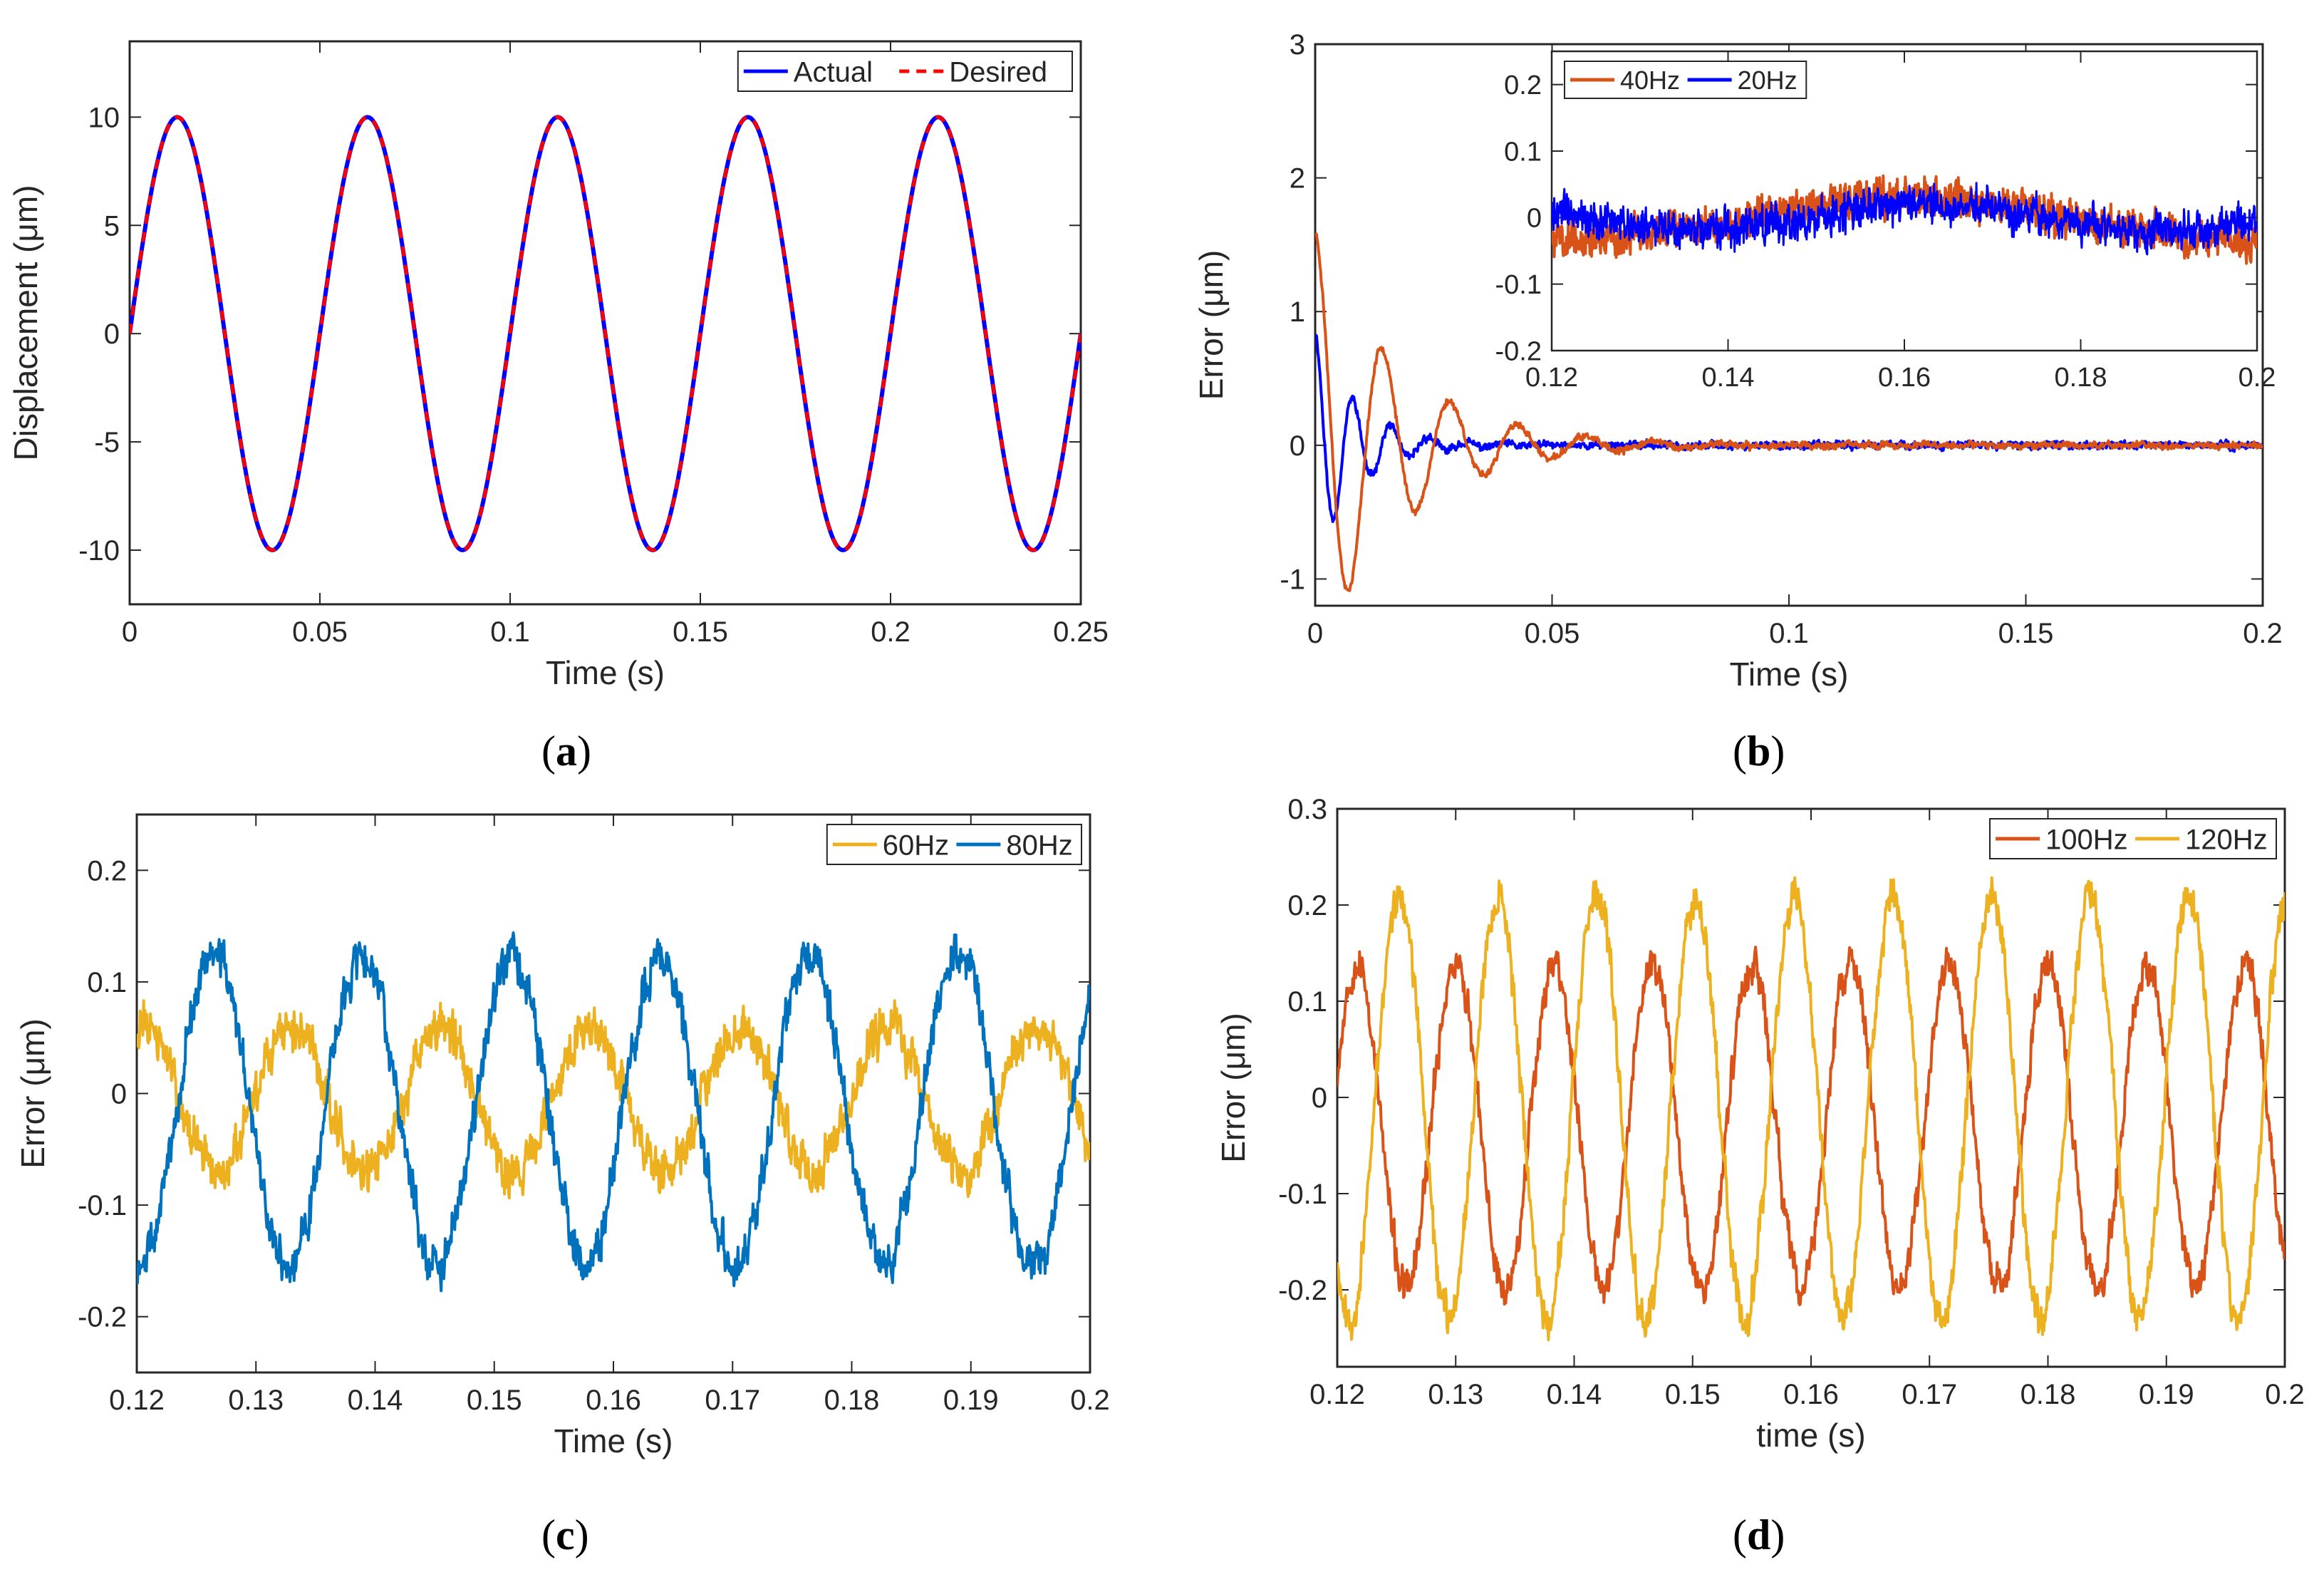 This screenshot has height=1577, width=2324. I want to click on chart-a-legend: Actual Desired, so click(905, 71).